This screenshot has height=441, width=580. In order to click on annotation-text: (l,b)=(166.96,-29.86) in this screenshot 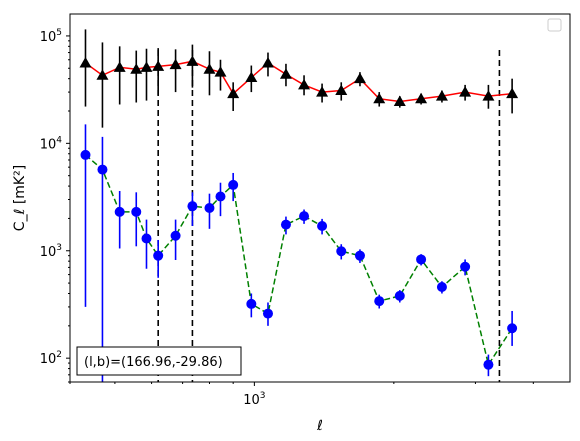, I will do `click(153, 362)`.